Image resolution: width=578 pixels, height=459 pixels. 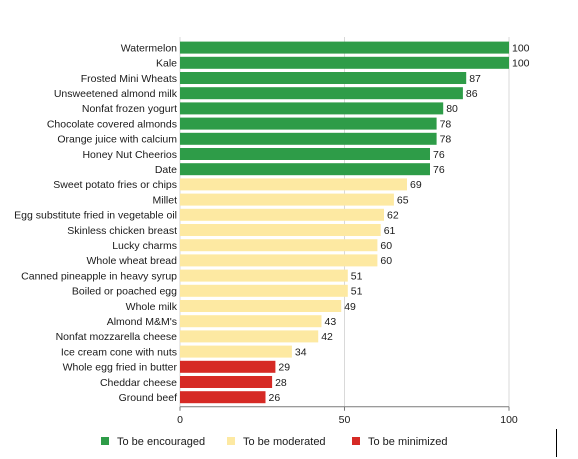 What do you see at coordinates (284, 368) in the screenshot?
I see `value-label: 29` at bounding box center [284, 368].